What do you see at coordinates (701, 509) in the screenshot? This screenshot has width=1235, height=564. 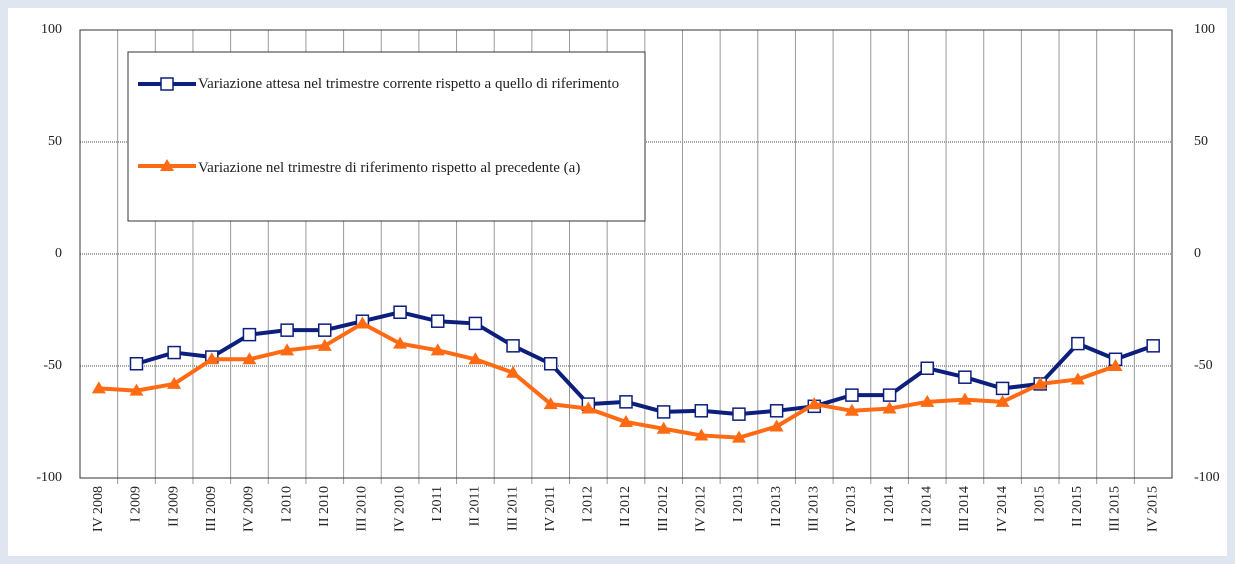 I see `x-tick-label: IV 2012` at bounding box center [701, 509].